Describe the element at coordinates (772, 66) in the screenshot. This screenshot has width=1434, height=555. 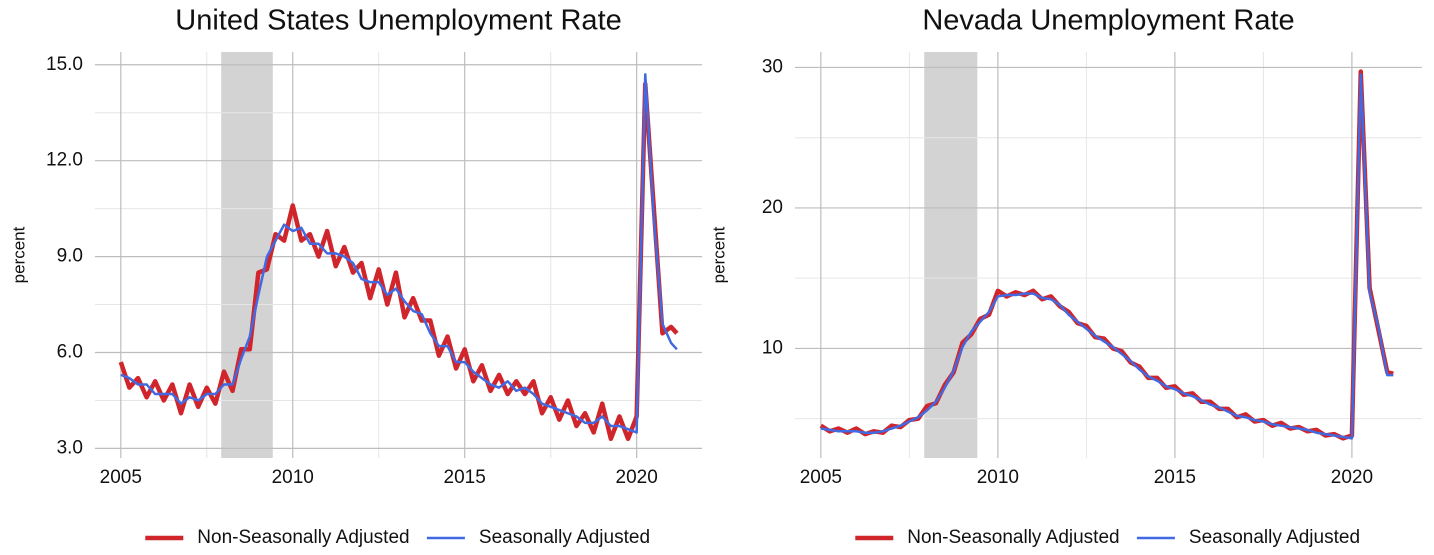
I see `y-tick-label: 30` at that location.